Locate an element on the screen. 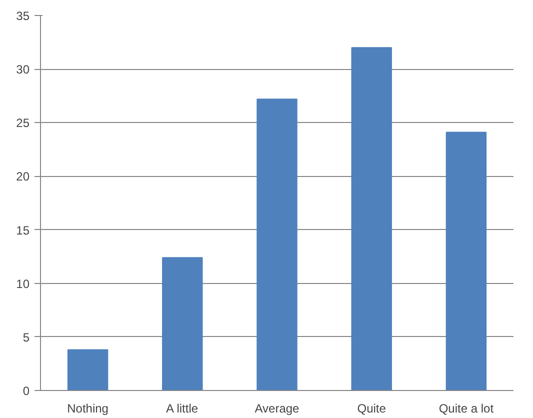 The height and width of the screenshot is (418, 533). x-tick-label: Average is located at coordinates (277, 409).